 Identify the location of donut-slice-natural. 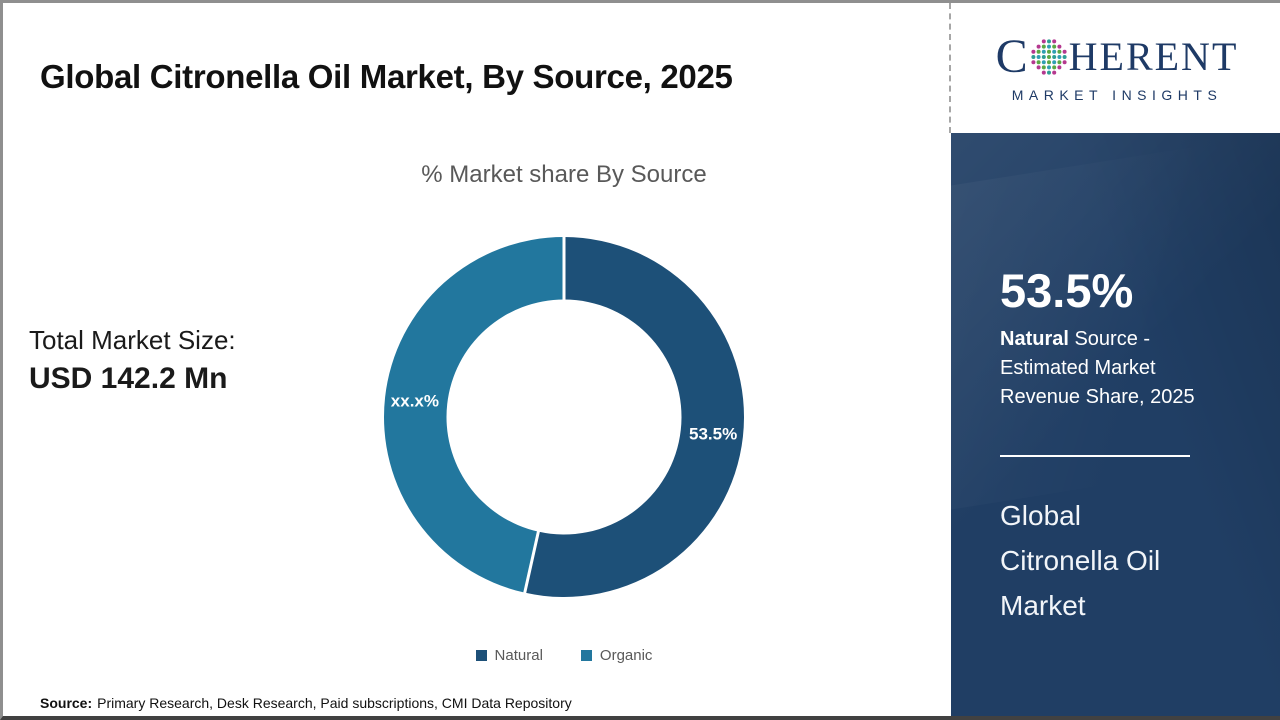
(634, 417).